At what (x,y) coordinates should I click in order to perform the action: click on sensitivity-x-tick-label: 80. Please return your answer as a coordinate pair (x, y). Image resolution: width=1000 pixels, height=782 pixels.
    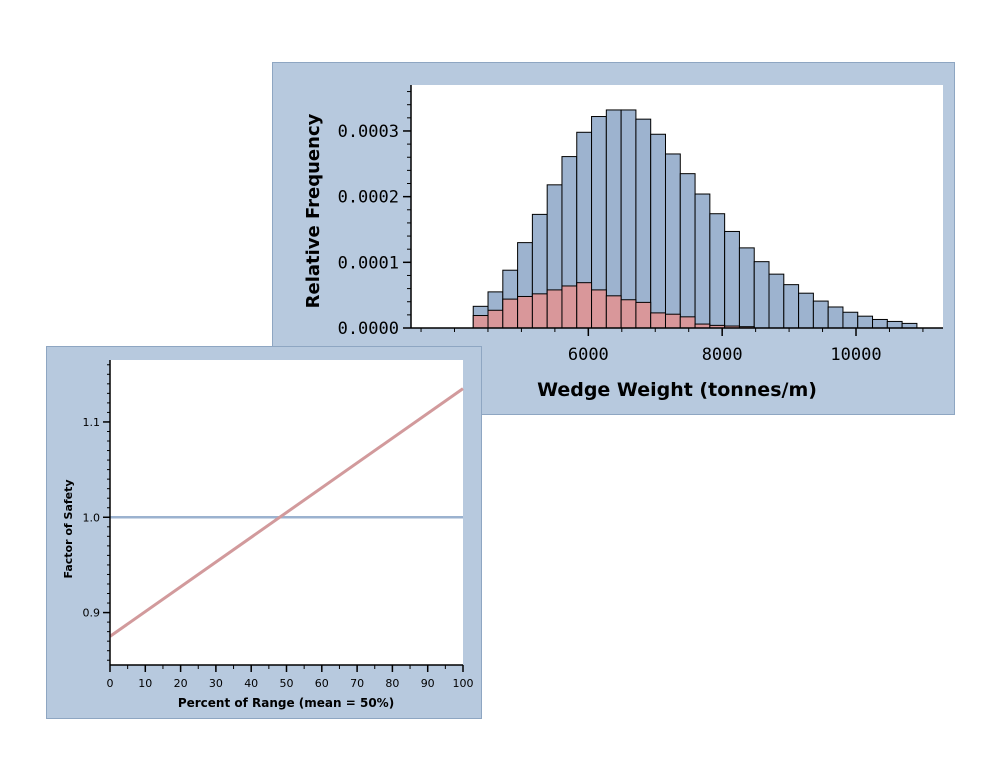
    Looking at the image, I should click on (392, 683).